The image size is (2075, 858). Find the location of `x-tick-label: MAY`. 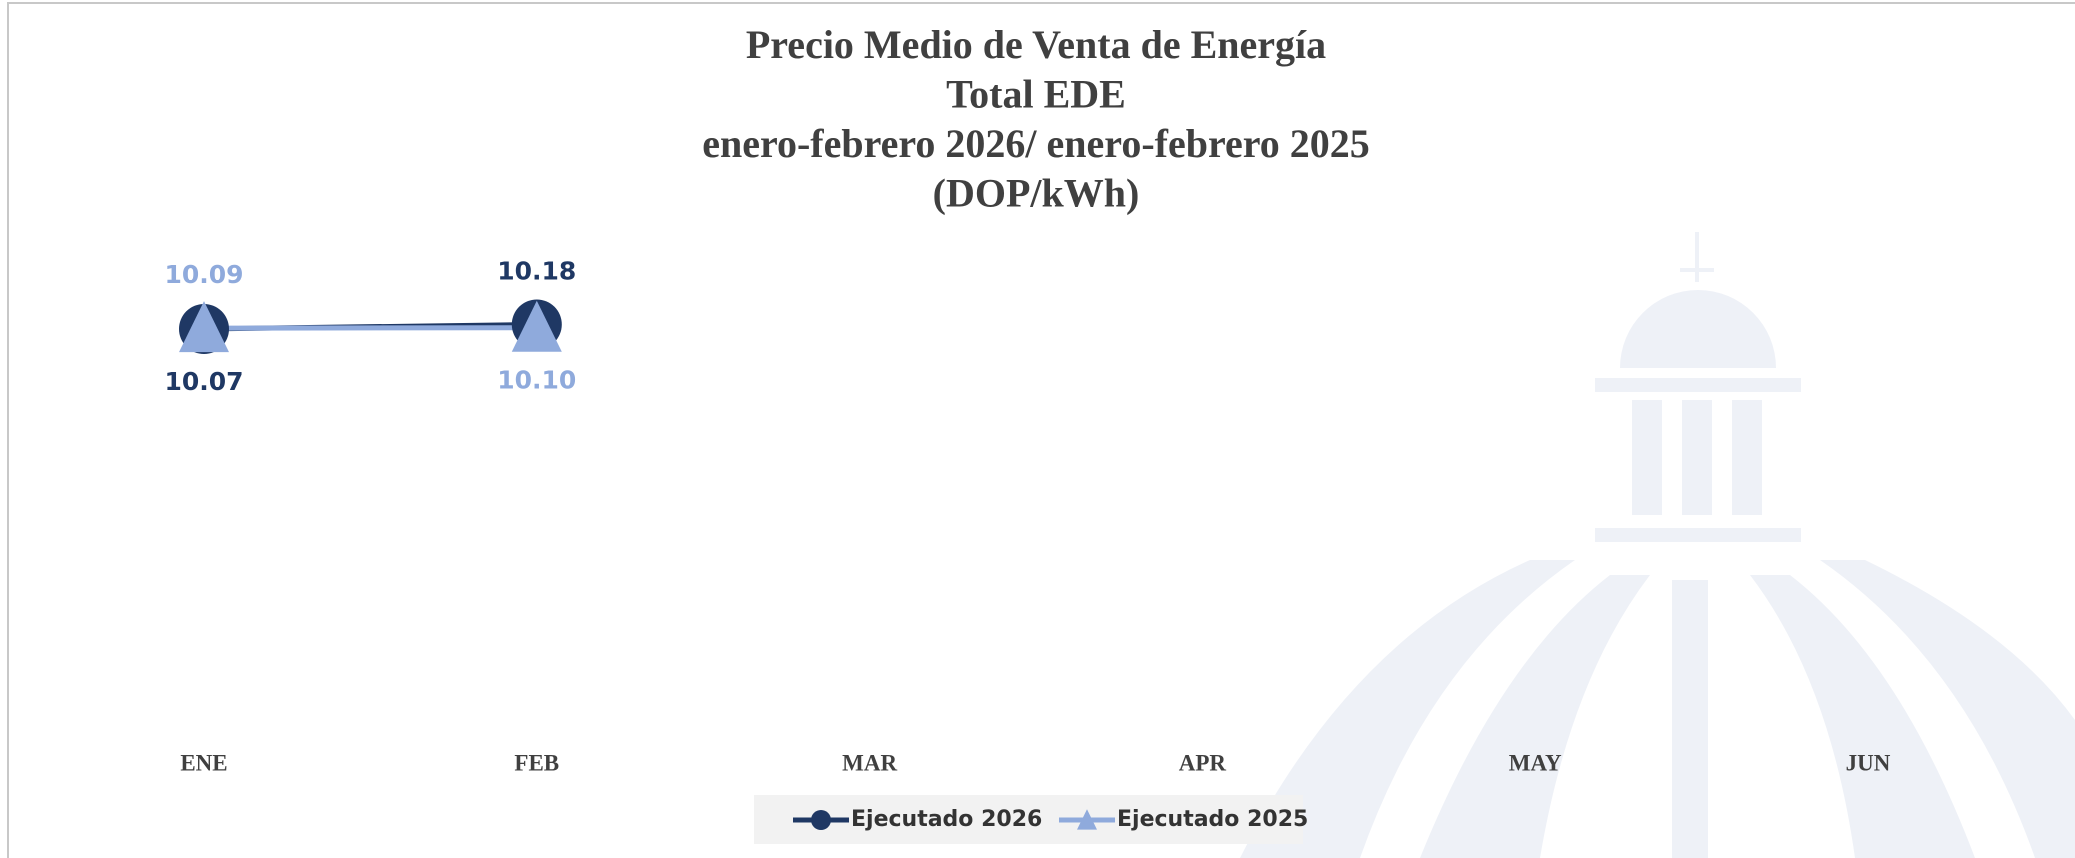

x-tick-label: MAY is located at coordinates (1535, 762).